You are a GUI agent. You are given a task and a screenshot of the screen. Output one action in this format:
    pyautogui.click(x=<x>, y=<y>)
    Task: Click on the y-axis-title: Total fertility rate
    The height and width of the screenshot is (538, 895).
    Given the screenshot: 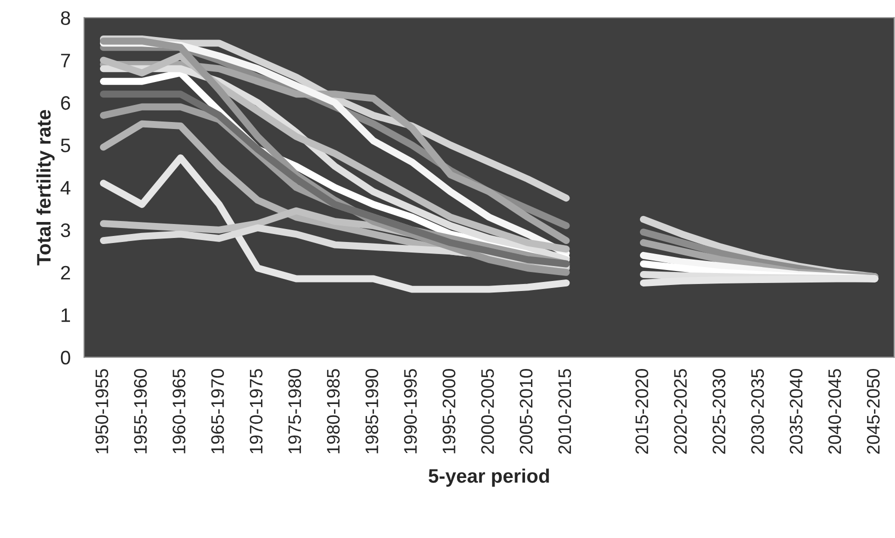 What is the action you would take?
    pyautogui.click(x=45, y=188)
    